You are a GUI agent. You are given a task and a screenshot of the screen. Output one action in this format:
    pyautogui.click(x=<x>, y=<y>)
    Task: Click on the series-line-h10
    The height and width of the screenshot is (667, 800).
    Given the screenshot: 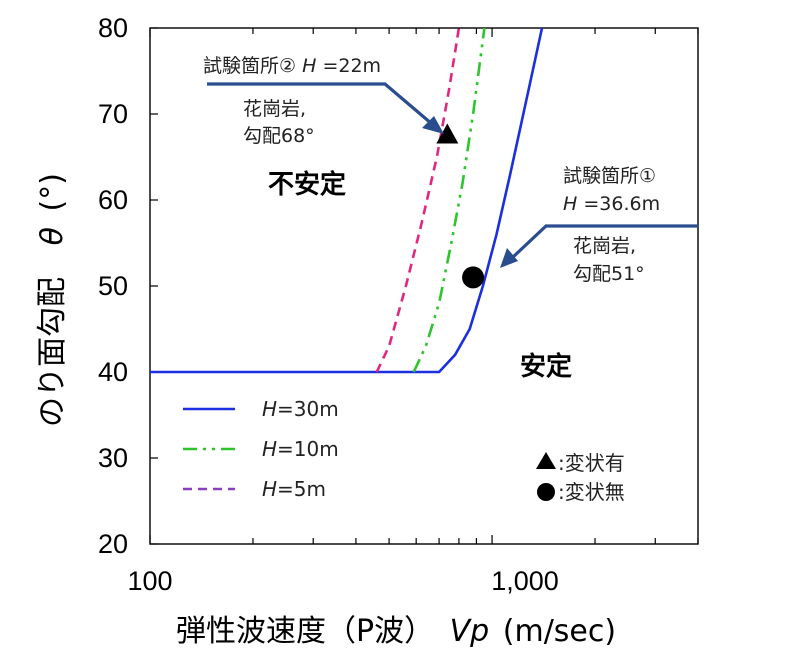 What is the action you would take?
    pyautogui.click(x=449, y=200)
    